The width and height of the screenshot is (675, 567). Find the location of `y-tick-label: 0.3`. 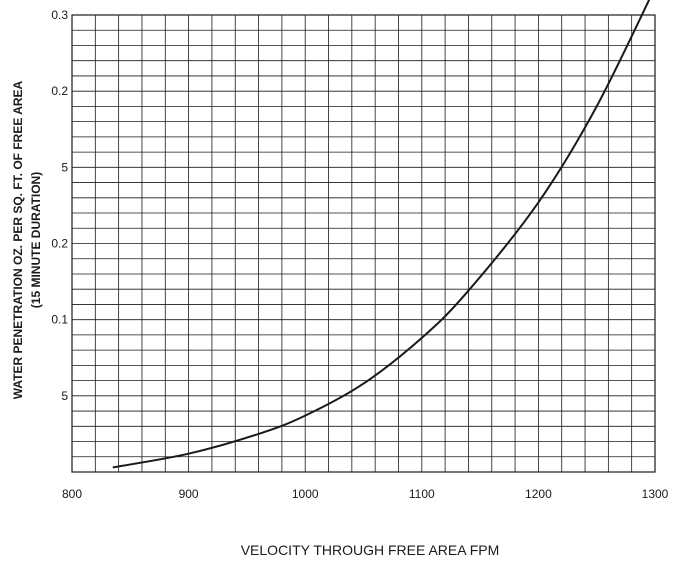

y-tick-label: 0.3 is located at coordinates (59, 15).